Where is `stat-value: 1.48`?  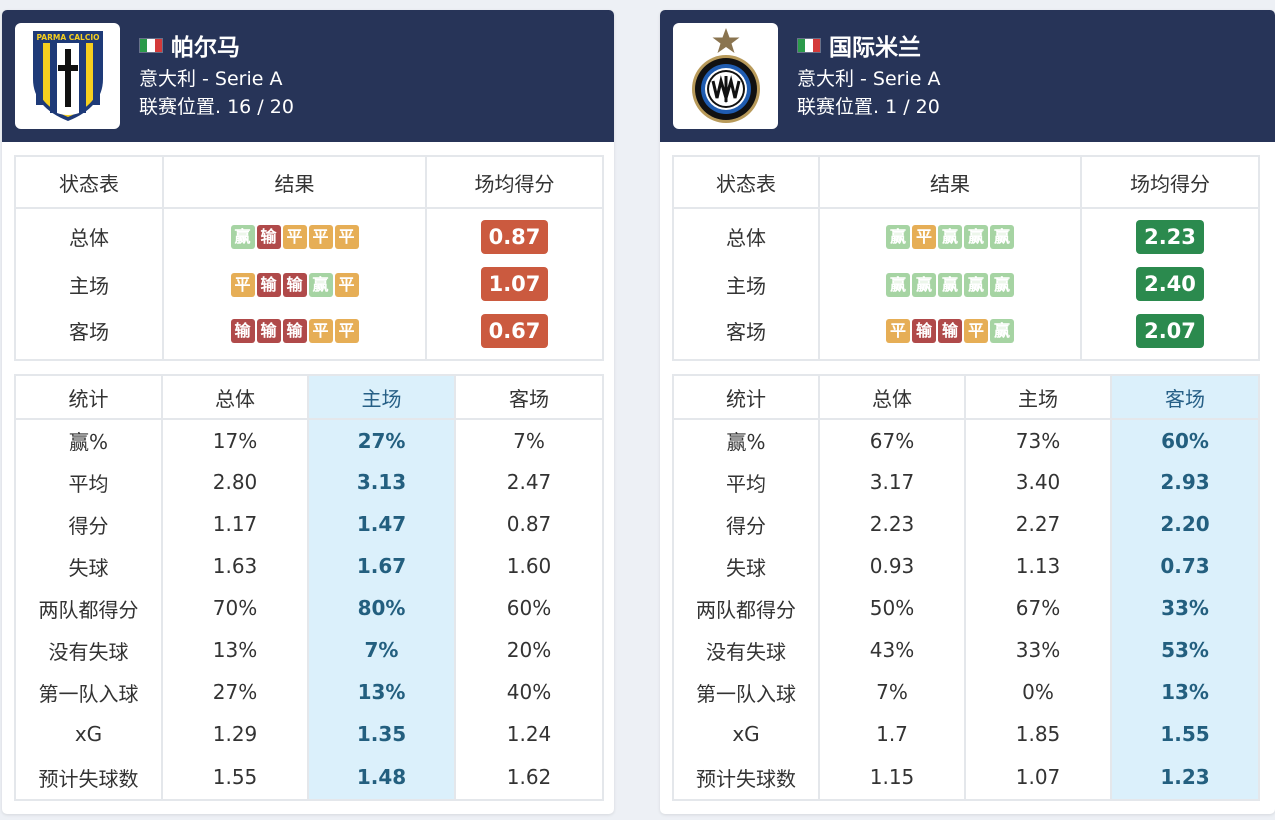 stat-value: 1.48 is located at coordinates (381, 778).